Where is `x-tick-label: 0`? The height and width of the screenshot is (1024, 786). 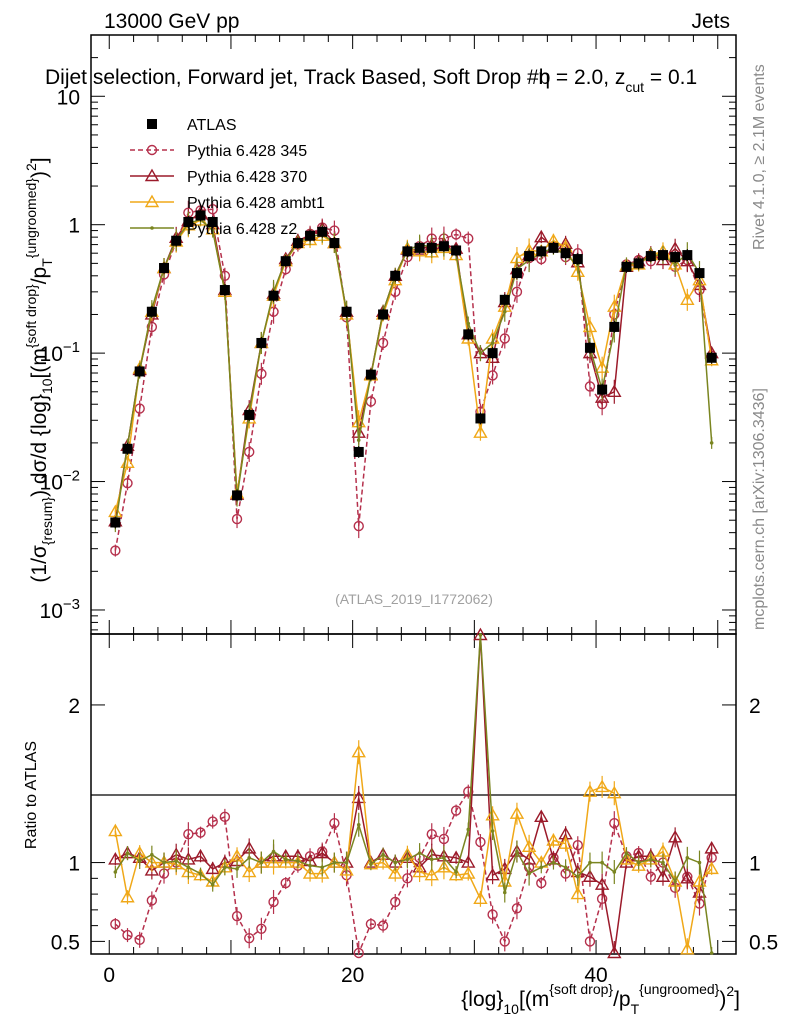 x-tick-label: 0 is located at coordinates (109, 975).